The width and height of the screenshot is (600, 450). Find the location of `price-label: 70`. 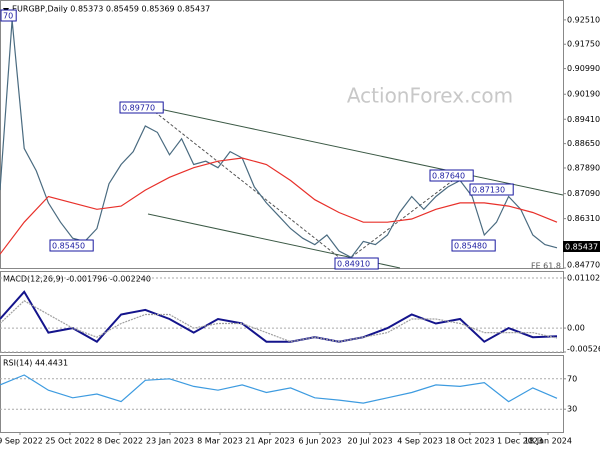

price-label: 70 is located at coordinates (8, 16).